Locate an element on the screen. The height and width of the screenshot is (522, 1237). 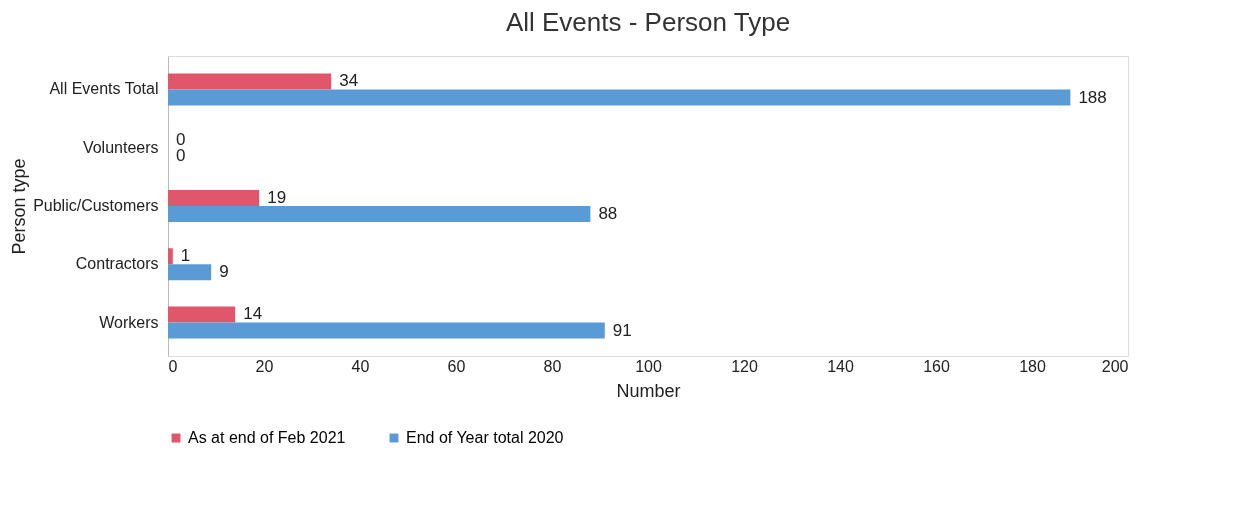
data-label: 188 is located at coordinates (1092, 97).